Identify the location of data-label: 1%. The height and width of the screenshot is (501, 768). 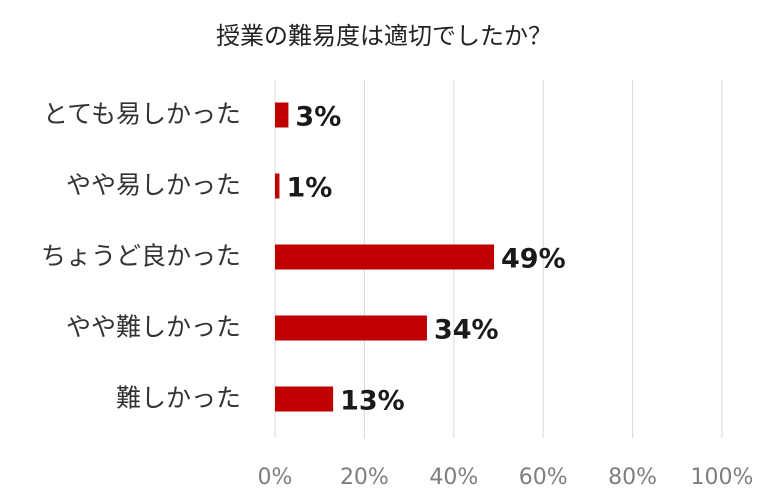
(309, 188).